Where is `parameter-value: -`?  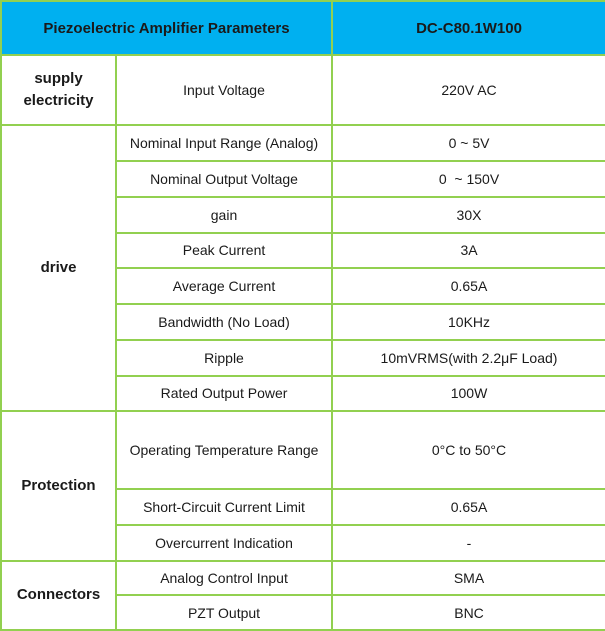
parameter-value: - is located at coordinates (468, 542).